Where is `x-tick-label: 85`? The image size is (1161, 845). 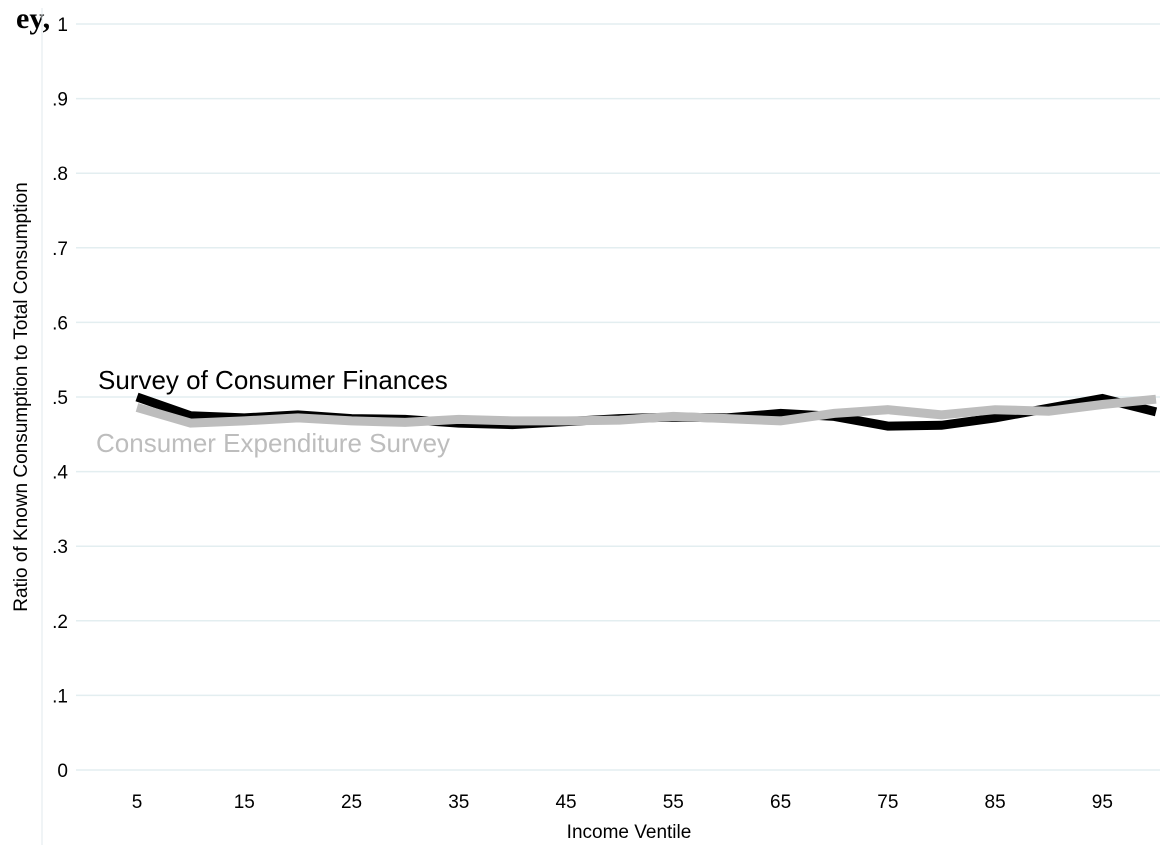
x-tick-label: 85 is located at coordinates (995, 802).